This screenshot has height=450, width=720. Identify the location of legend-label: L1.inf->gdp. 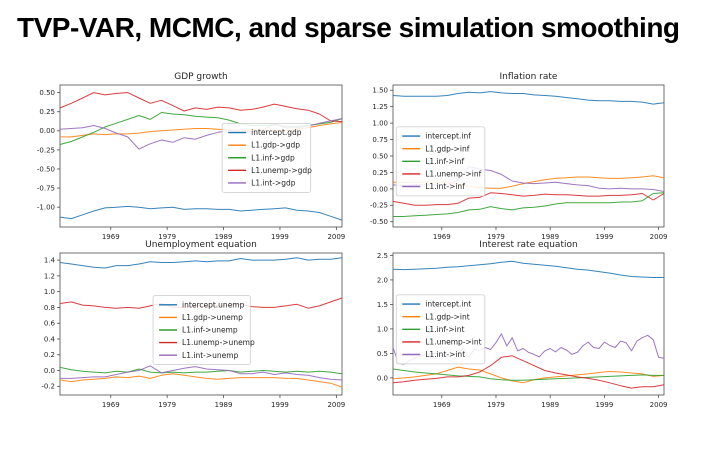
(273, 157).